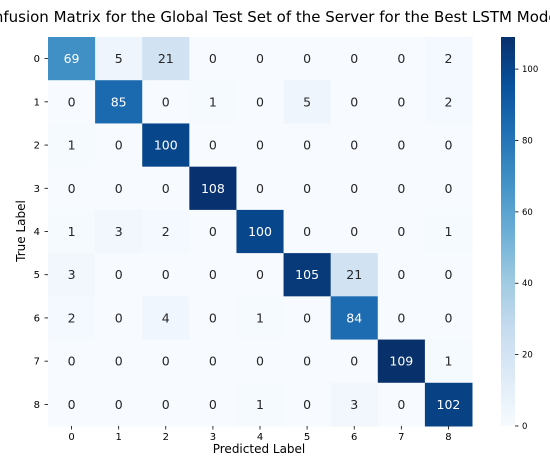  What do you see at coordinates (166, 101) in the screenshot?
I see `cell-value-1-2: 0` at bounding box center [166, 101].